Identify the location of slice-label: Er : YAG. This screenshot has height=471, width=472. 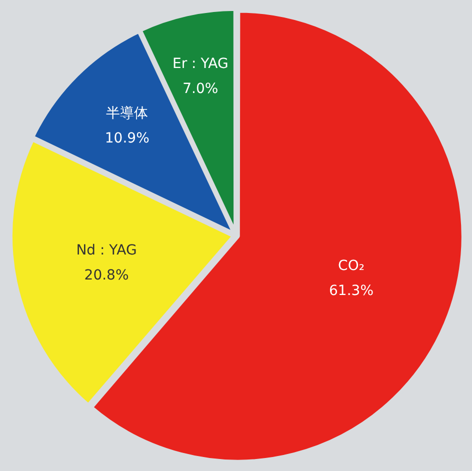
(200, 64).